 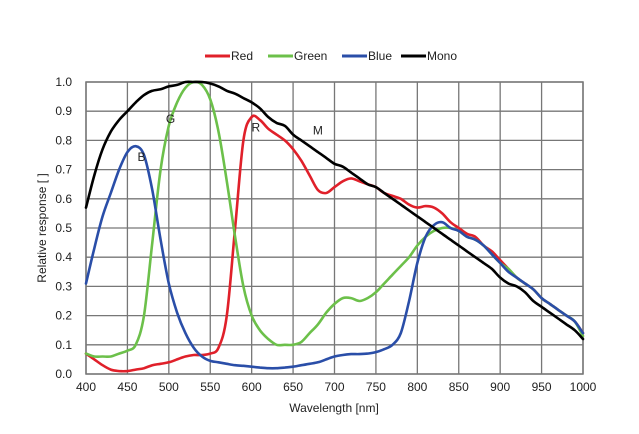 I want to click on x-tick-label: 600, so click(x=252, y=387).